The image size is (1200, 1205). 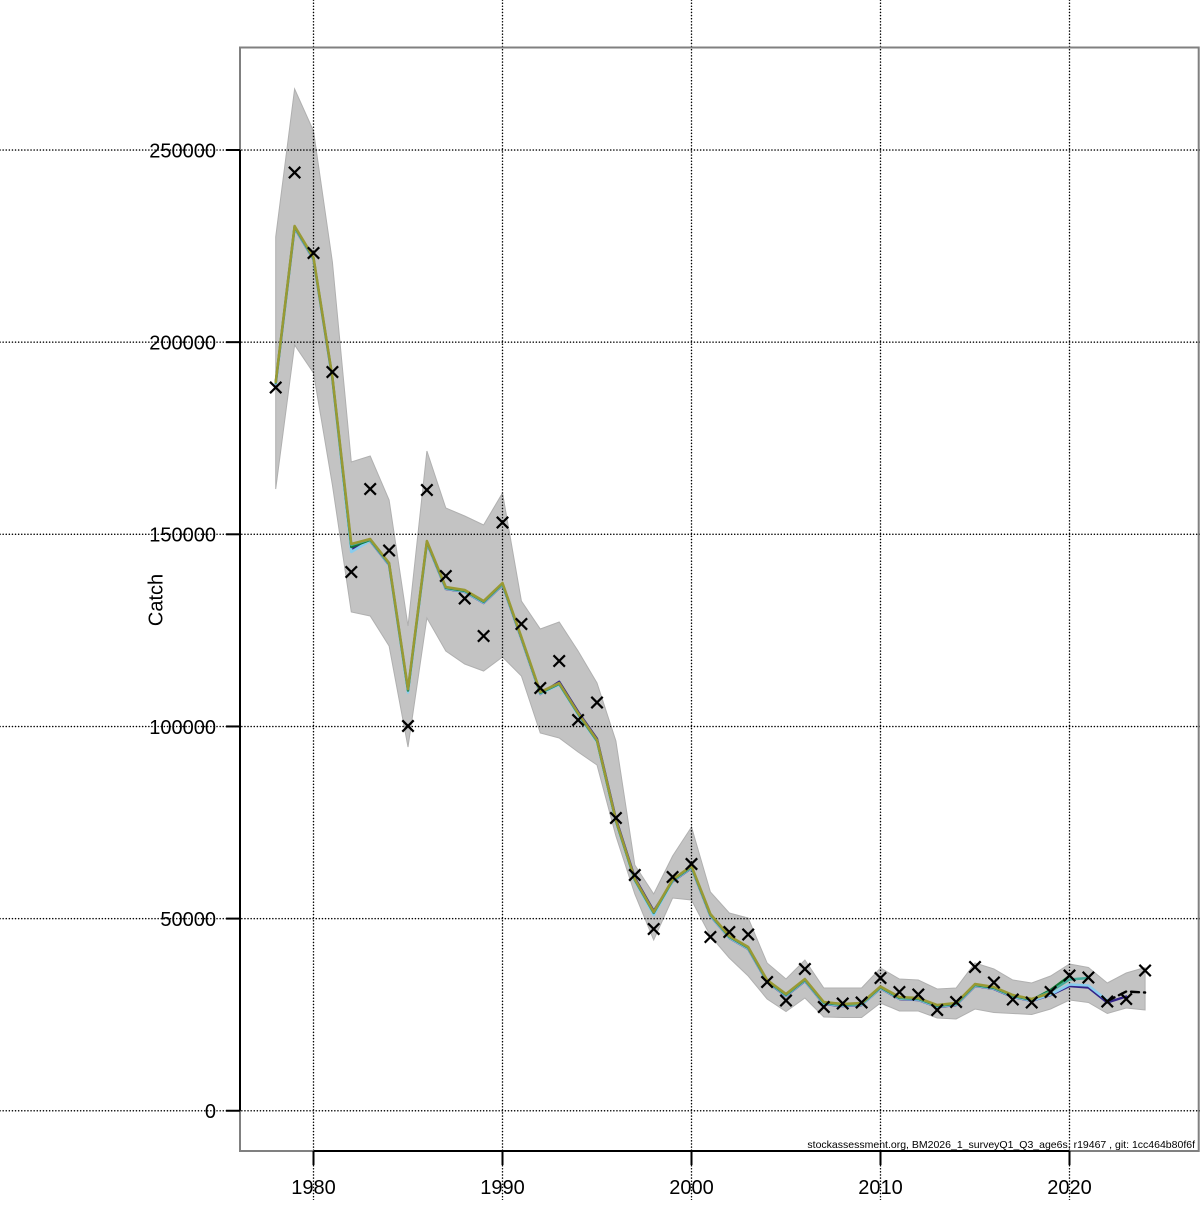 What do you see at coordinates (313, 1188) in the screenshot?
I see `svg-text: 1980` at bounding box center [313, 1188].